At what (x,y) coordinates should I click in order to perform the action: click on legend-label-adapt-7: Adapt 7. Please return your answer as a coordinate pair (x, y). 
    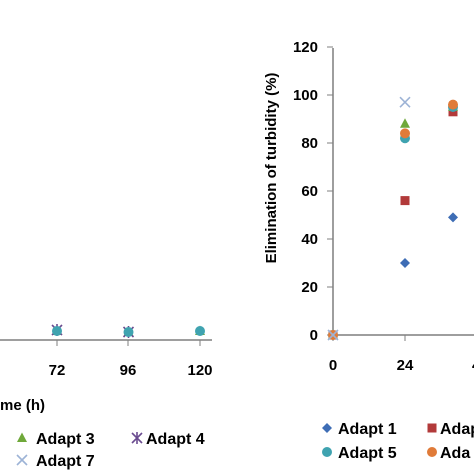
    Looking at the image, I should click on (65, 461).